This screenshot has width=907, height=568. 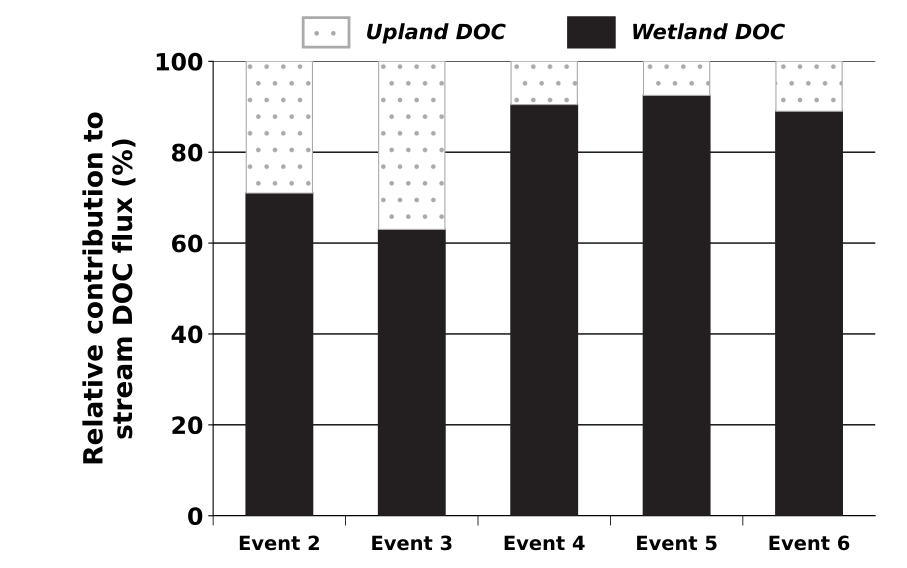 I want to click on x-tick-label: Event 5, so click(x=677, y=543).